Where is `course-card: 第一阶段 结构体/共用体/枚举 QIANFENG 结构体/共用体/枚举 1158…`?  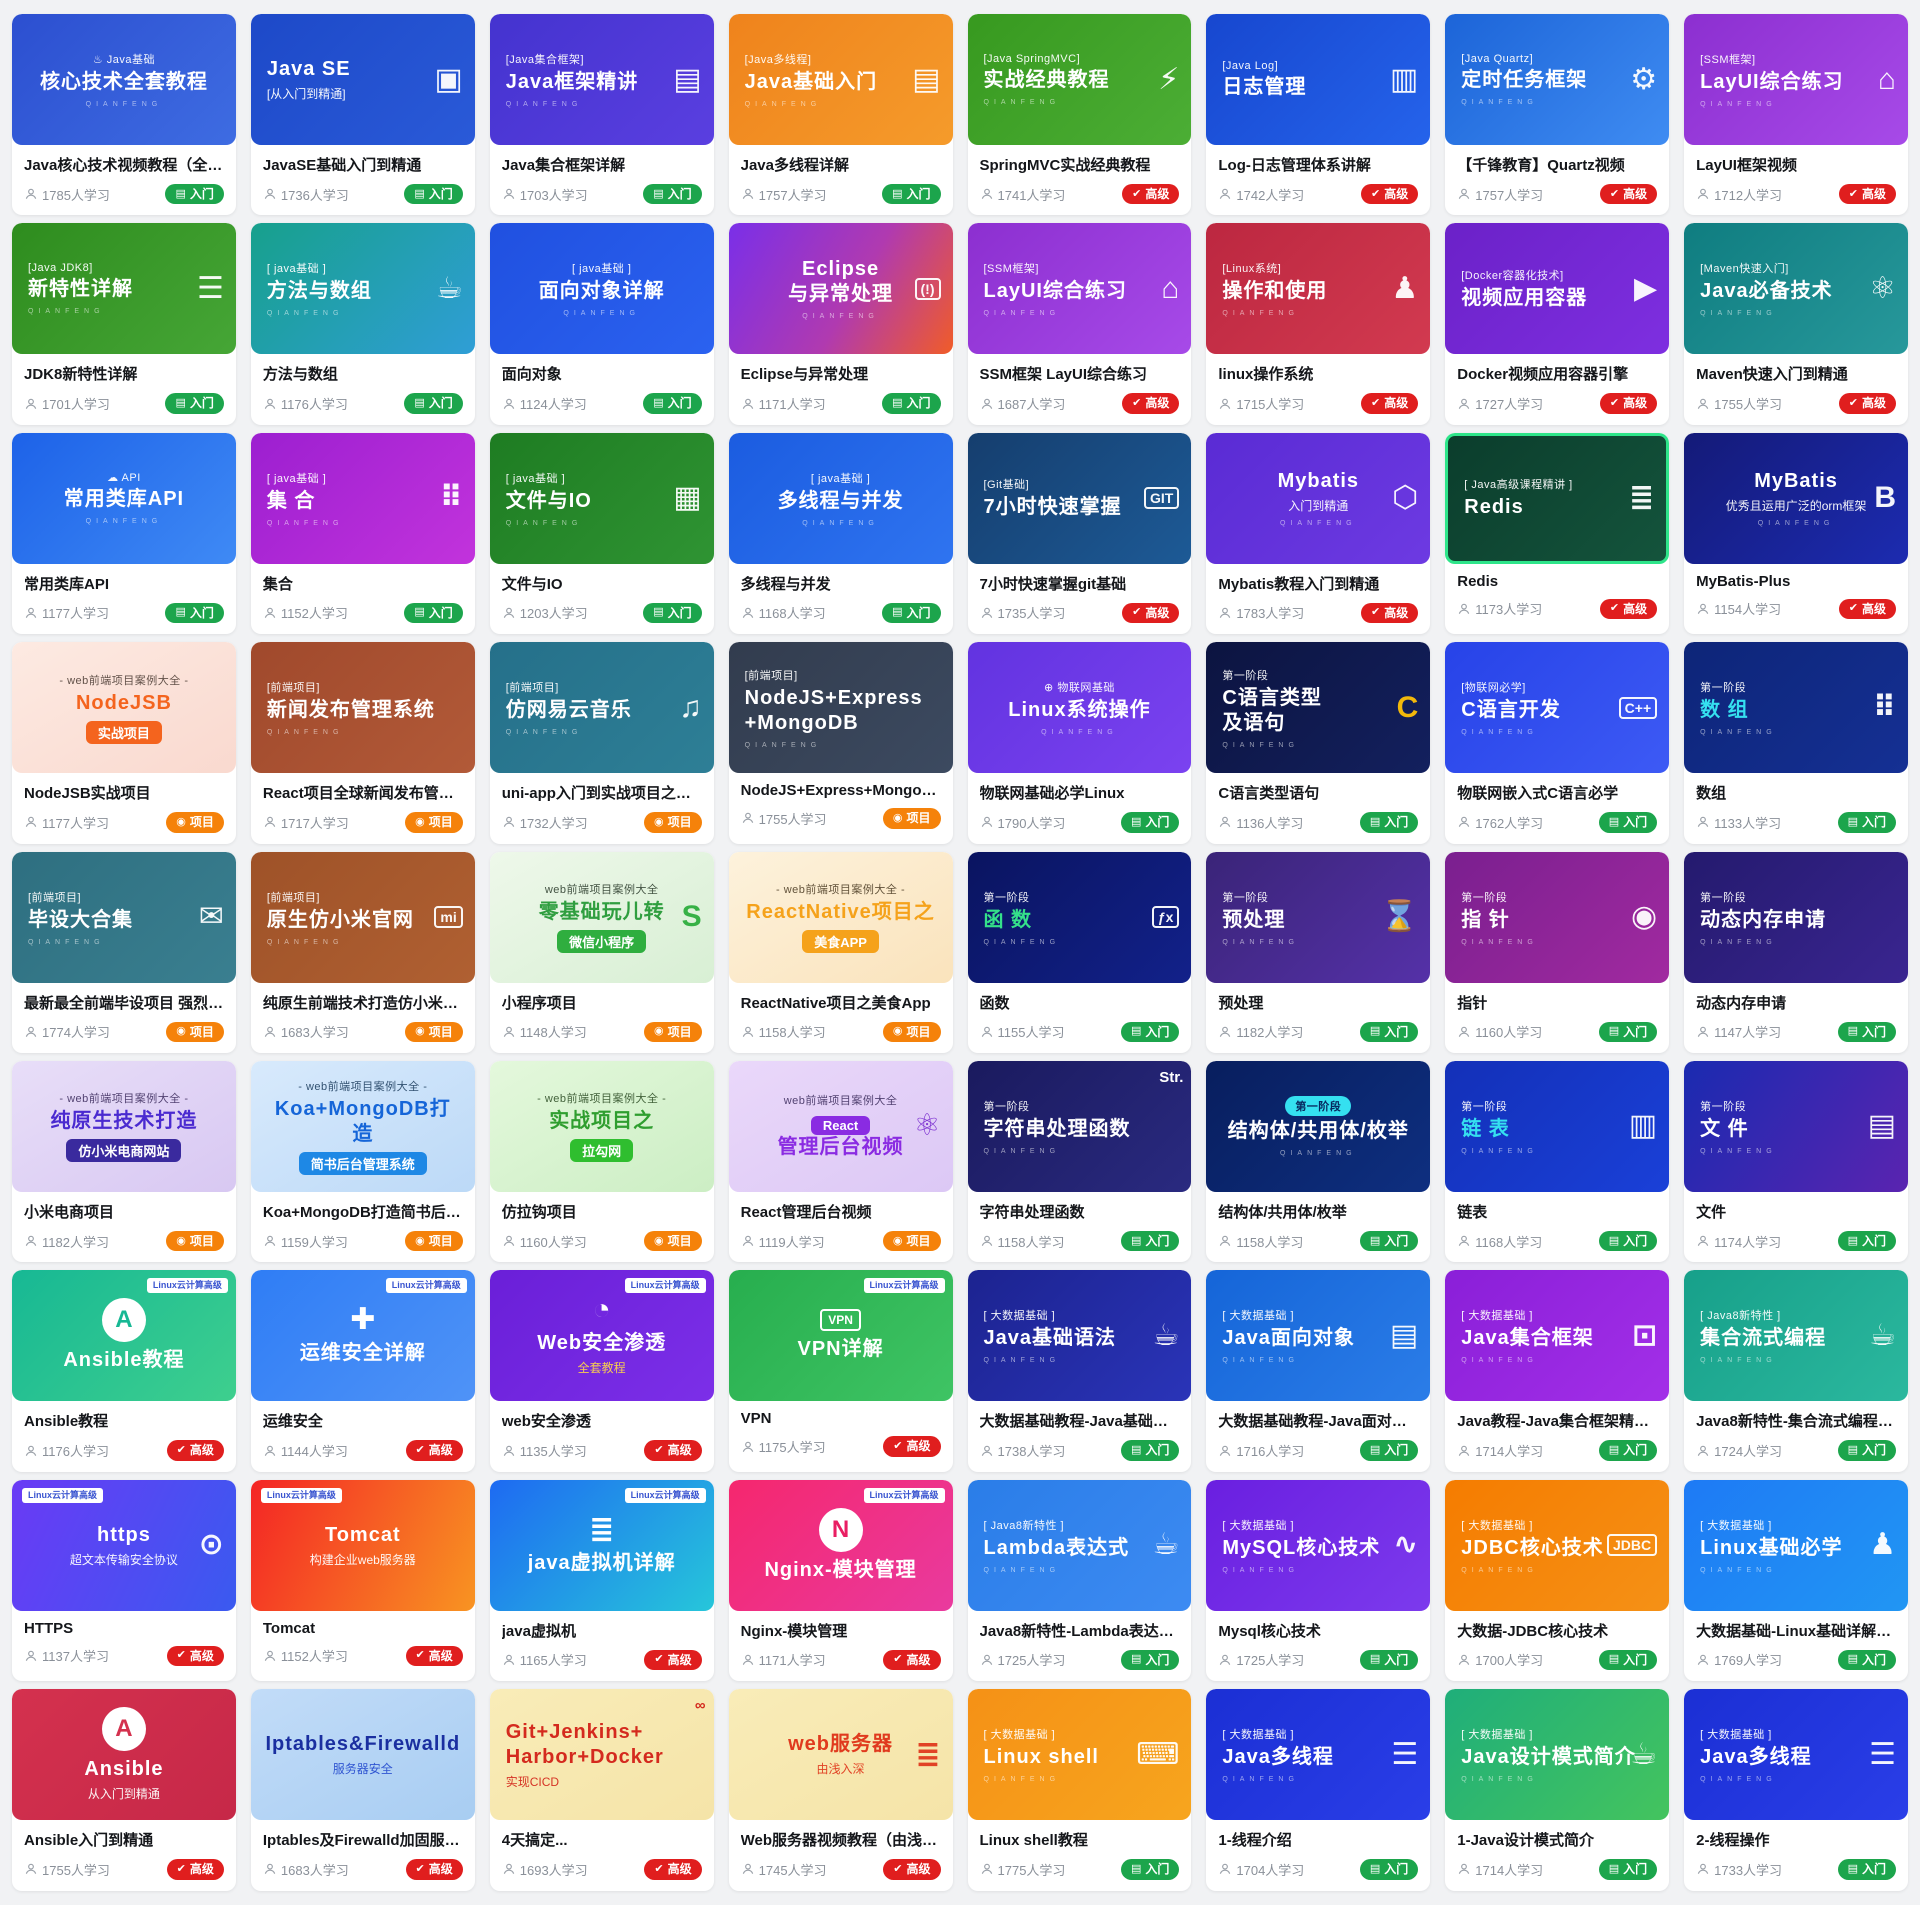
course-card: 第一阶段 结构体/共用体/枚举 QIANFENG 结构体/共用体/枚举 1158… is located at coordinates (1318, 1161).